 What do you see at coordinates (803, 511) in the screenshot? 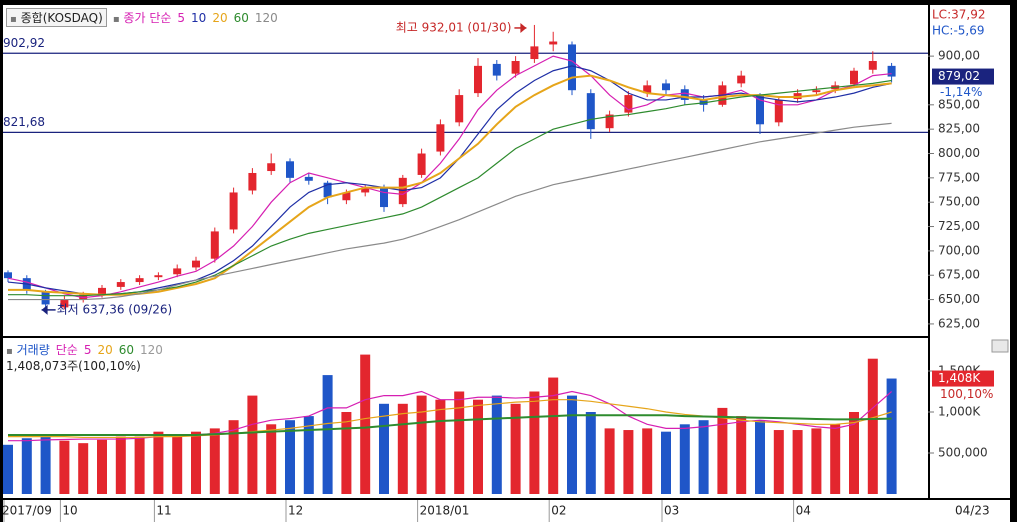
I see `x-tick-label: 04` at bounding box center [803, 511].